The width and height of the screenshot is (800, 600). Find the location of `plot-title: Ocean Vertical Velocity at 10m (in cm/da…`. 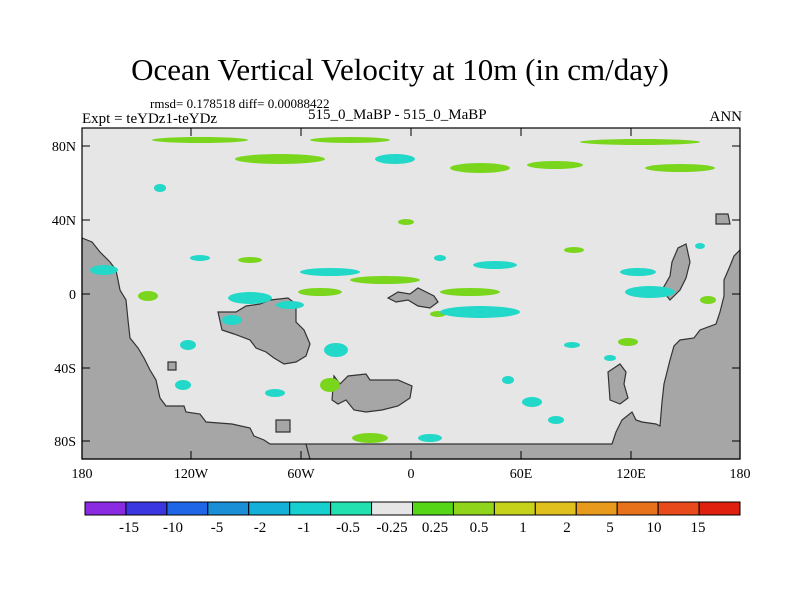

plot-title: Ocean Vertical Velocity at 10m (in cm/da… is located at coordinates (400, 69).